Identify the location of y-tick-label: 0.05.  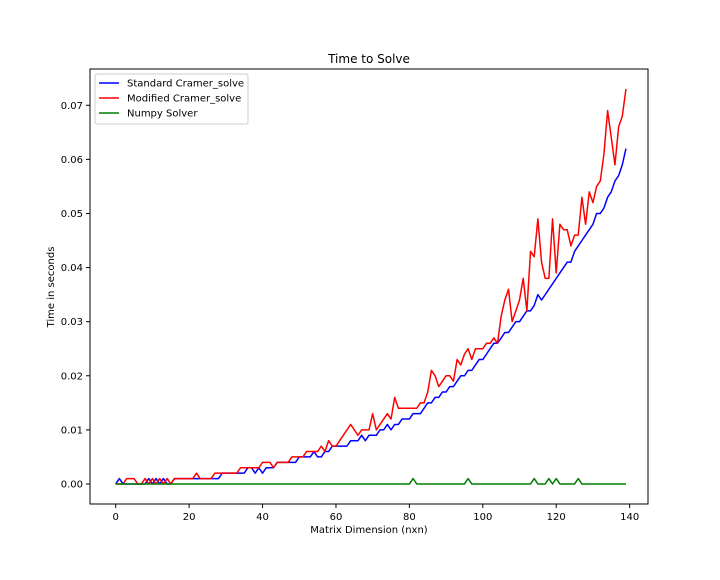
(72, 214).